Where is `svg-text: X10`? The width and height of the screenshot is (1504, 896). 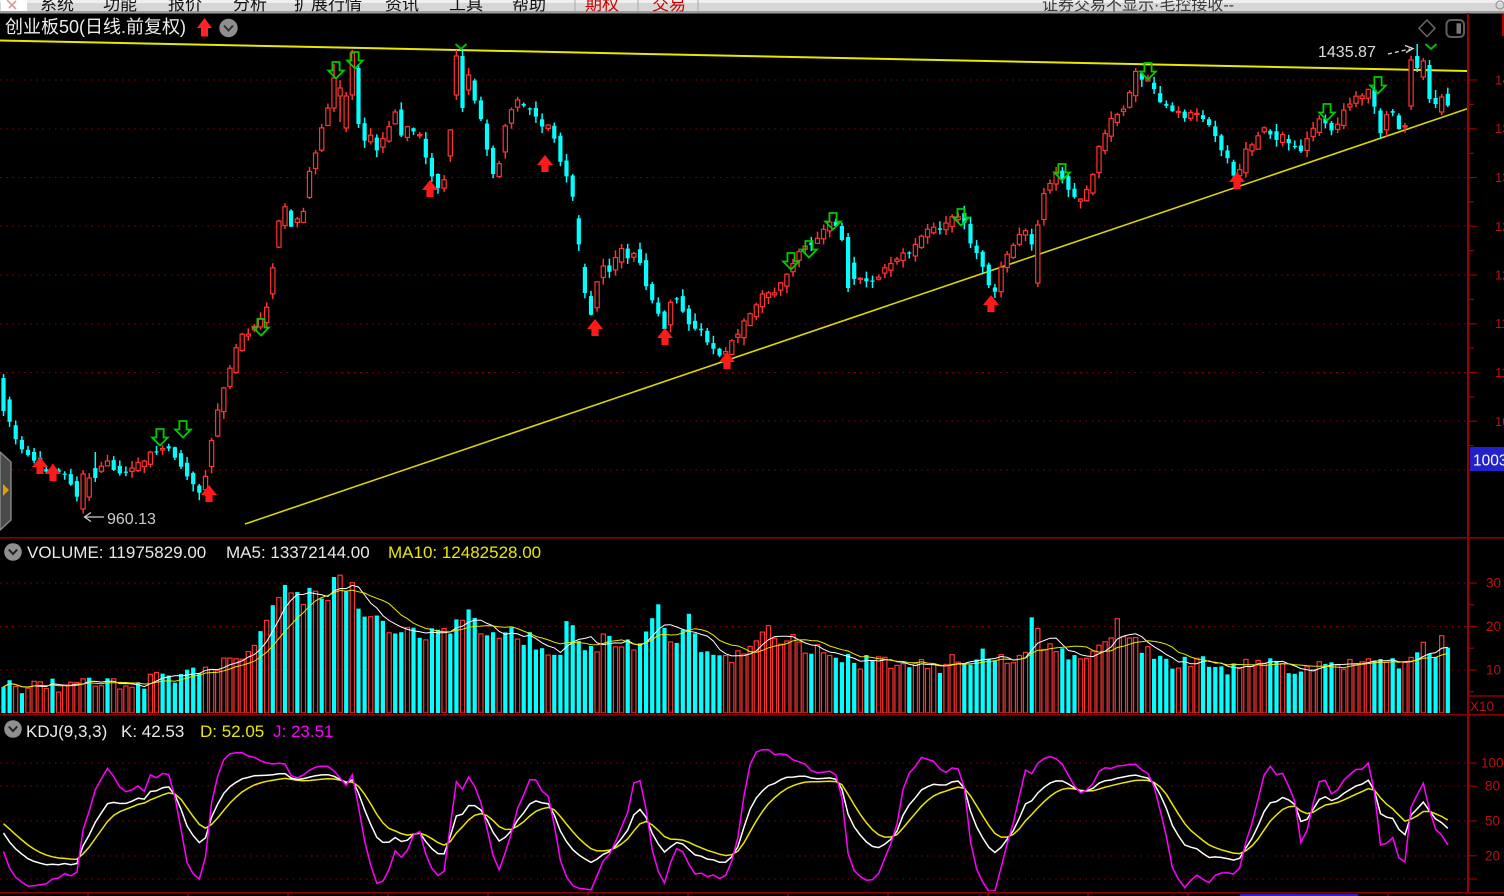 svg-text: X10 is located at coordinates (1482, 706).